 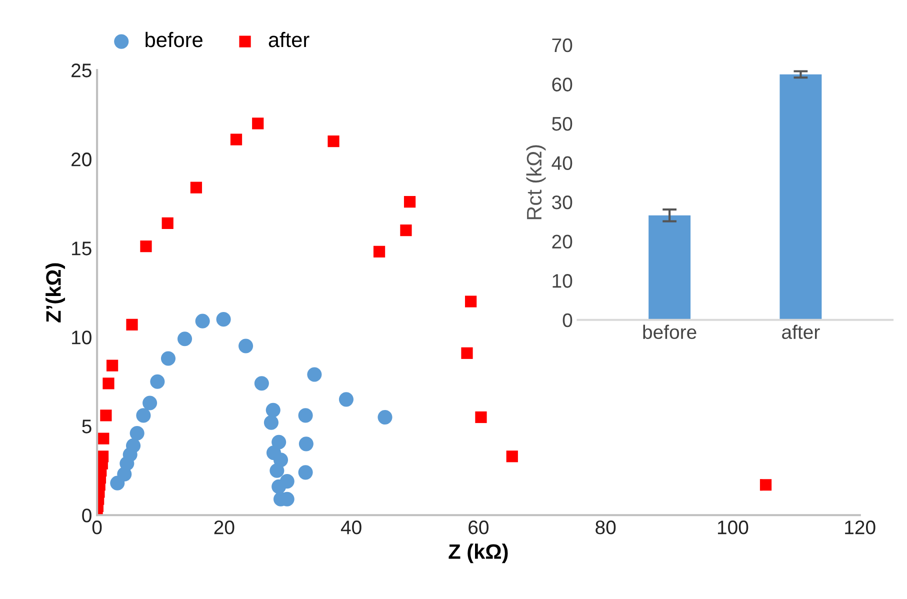 I want to click on y-tick-label: 60, so click(x=562, y=85).